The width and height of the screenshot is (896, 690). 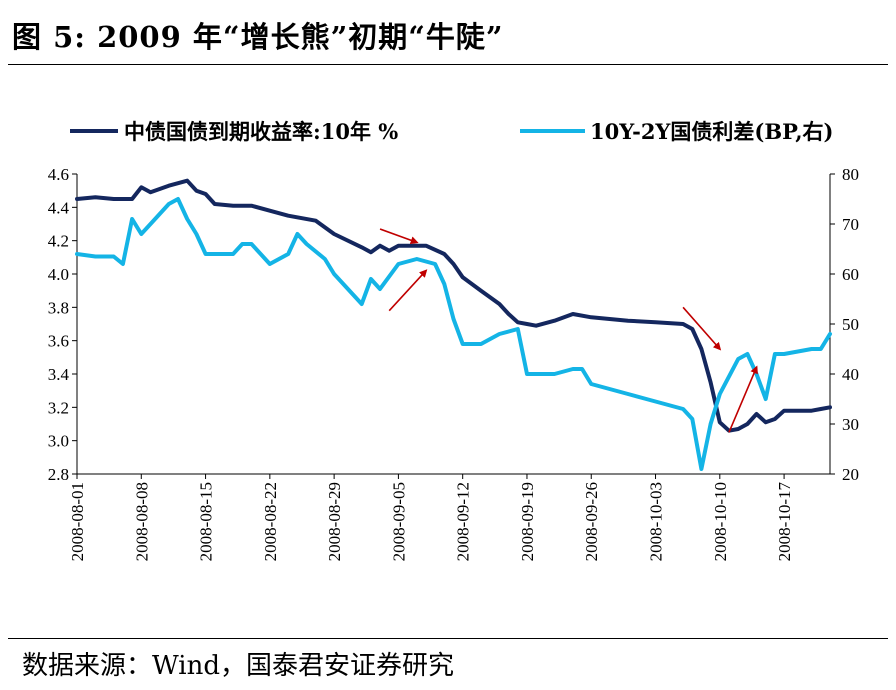 I want to click on x-tick-label: 2008-08-01, so click(x=77, y=521).